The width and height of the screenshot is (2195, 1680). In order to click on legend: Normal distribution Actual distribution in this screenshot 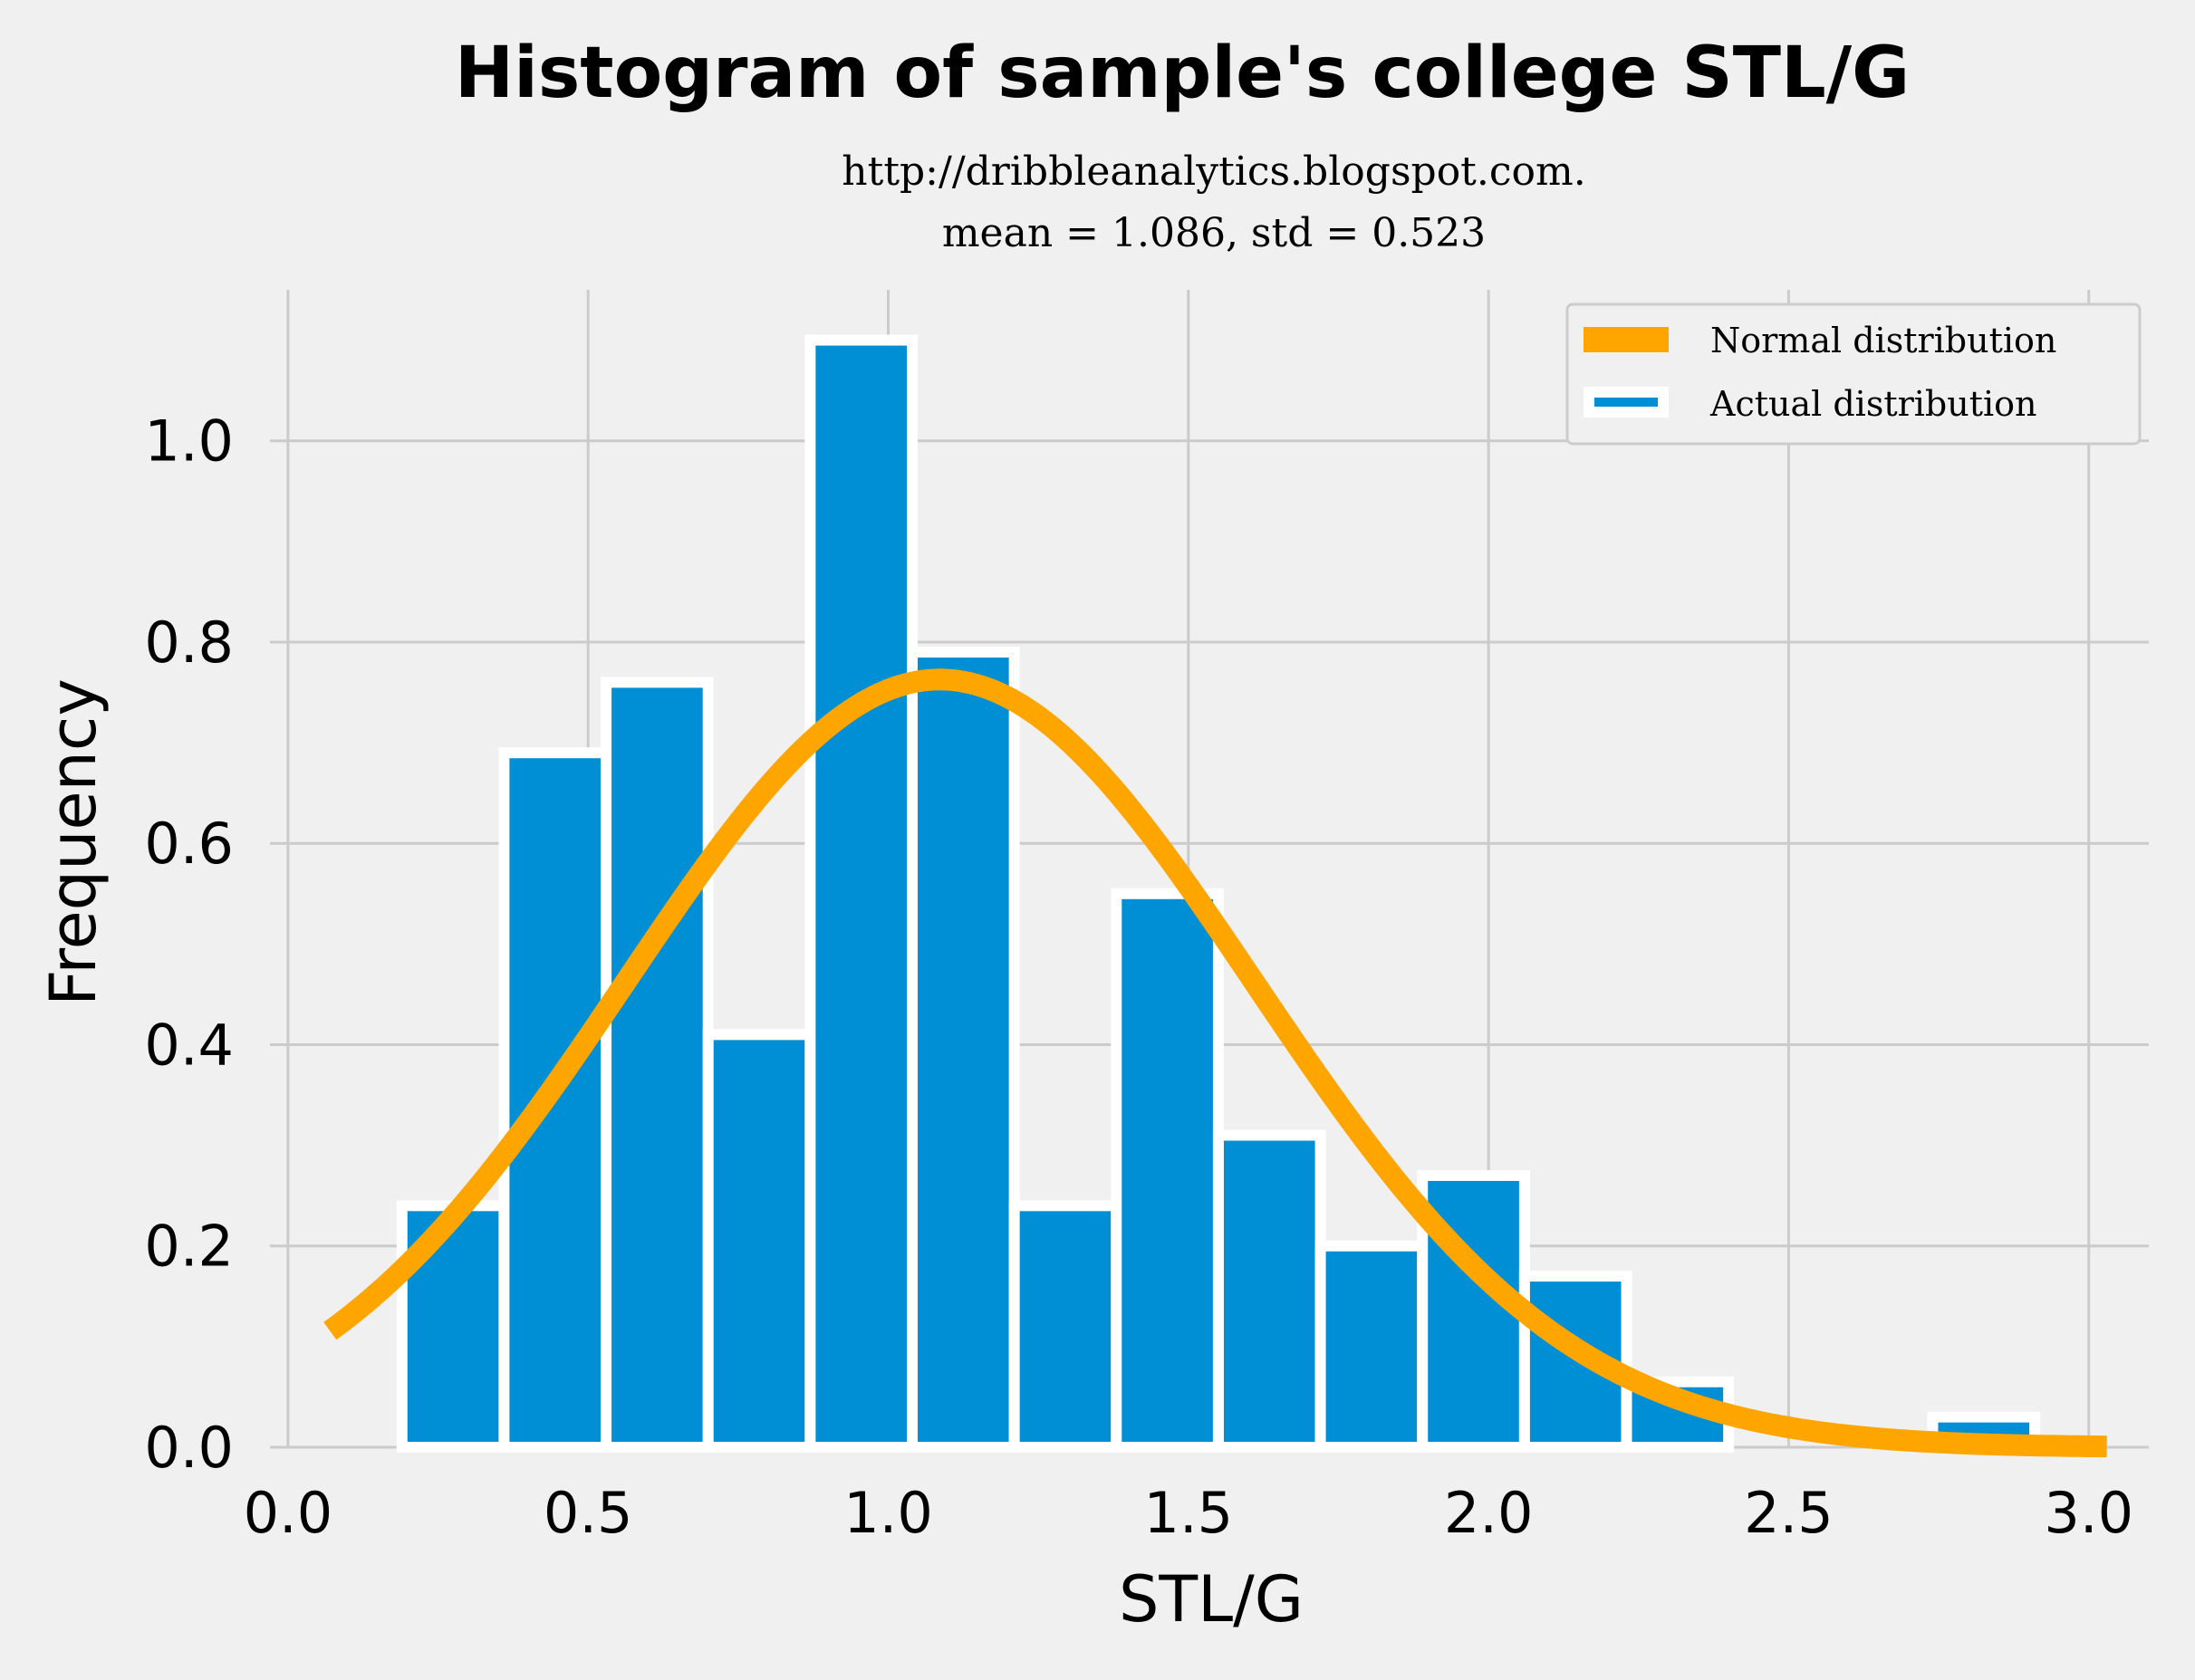, I will do `click(1854, 374)`.